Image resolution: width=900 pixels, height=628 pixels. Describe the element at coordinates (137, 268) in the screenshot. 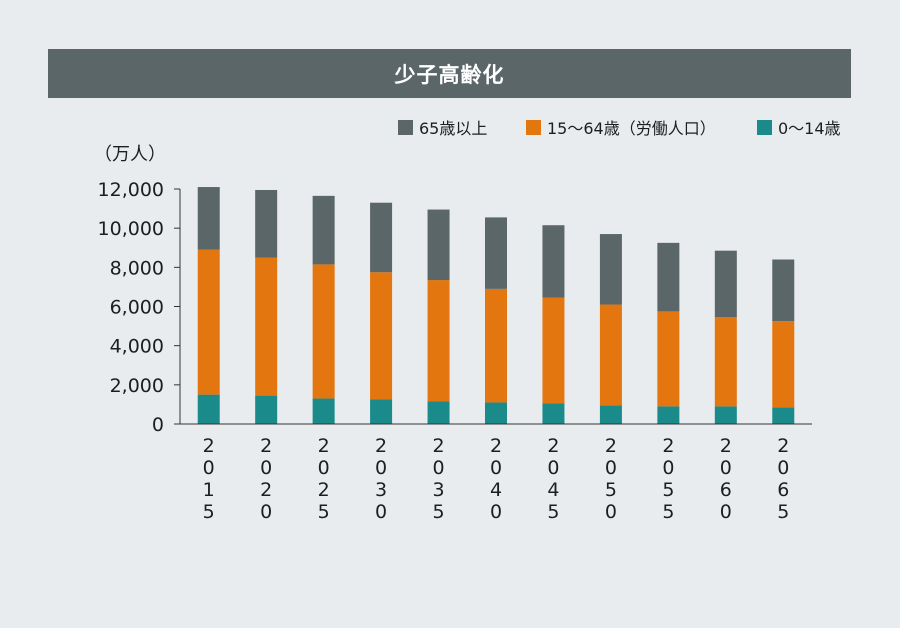

I see `y-tick-label: 8,000` at that location.